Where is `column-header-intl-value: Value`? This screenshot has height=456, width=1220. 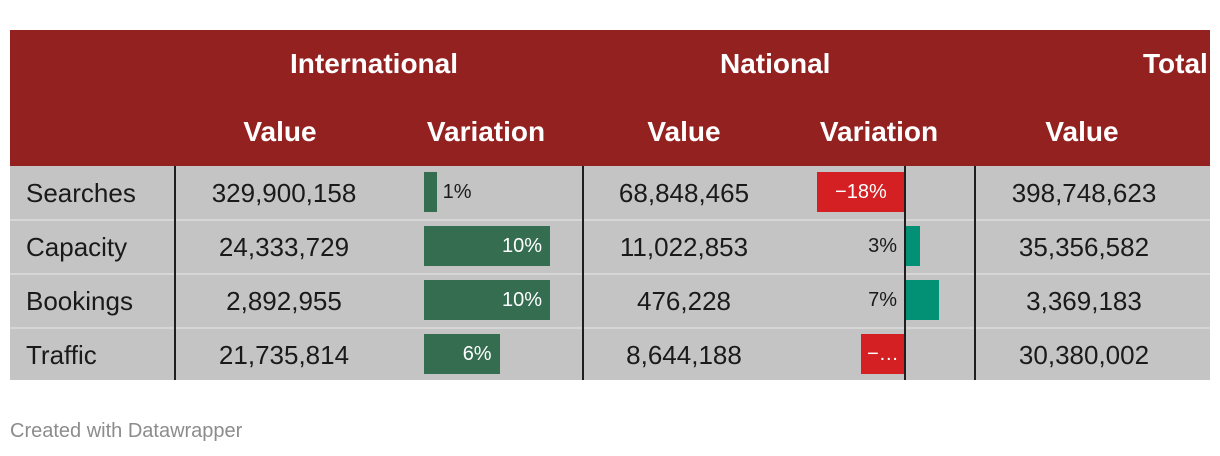
column-header-intl-value: Value is located at coordinates (280, 131).